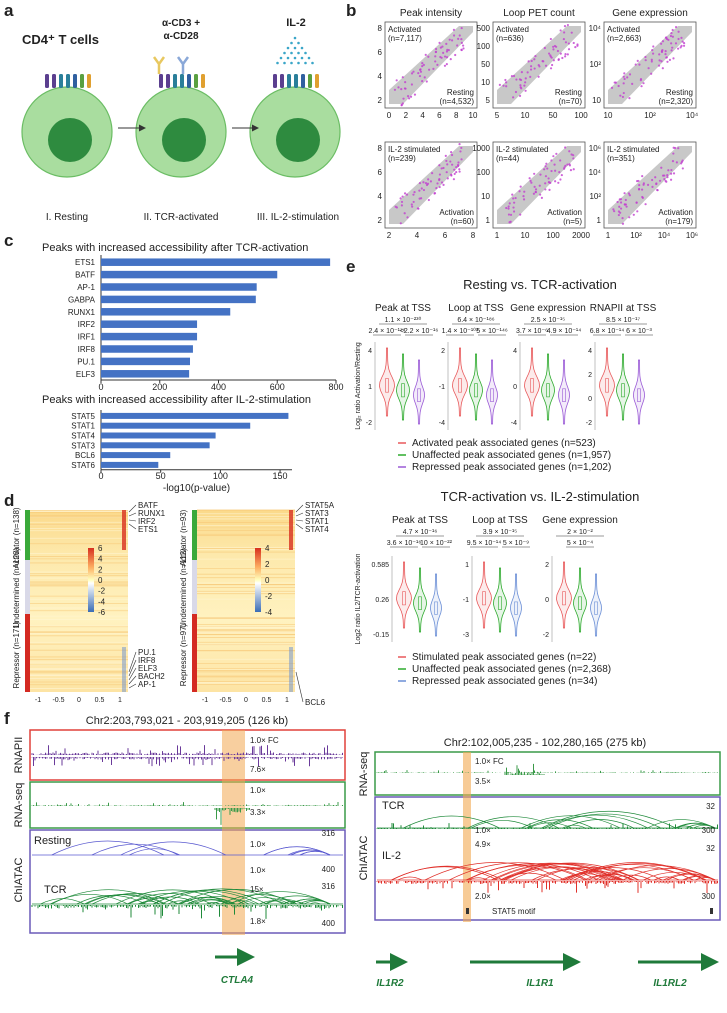 This screenshot has height=1013, width=727. I want to click on annotation: Activated, so click(623, 29).